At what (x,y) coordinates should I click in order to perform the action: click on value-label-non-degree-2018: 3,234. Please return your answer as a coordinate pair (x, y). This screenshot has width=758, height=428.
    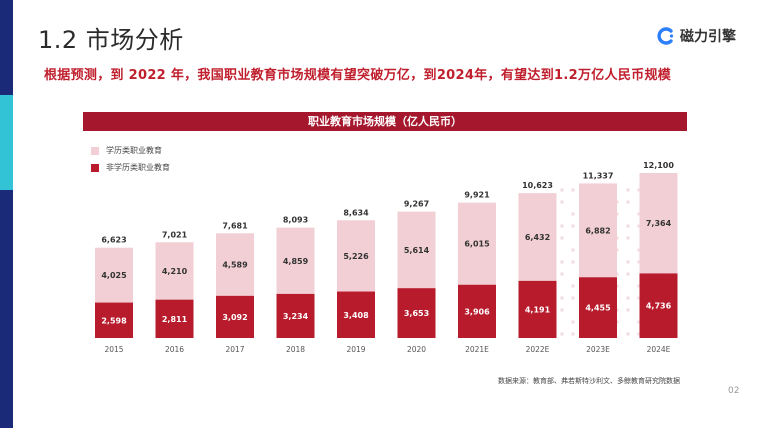
    Looking at the image, I should click on (296, 316).